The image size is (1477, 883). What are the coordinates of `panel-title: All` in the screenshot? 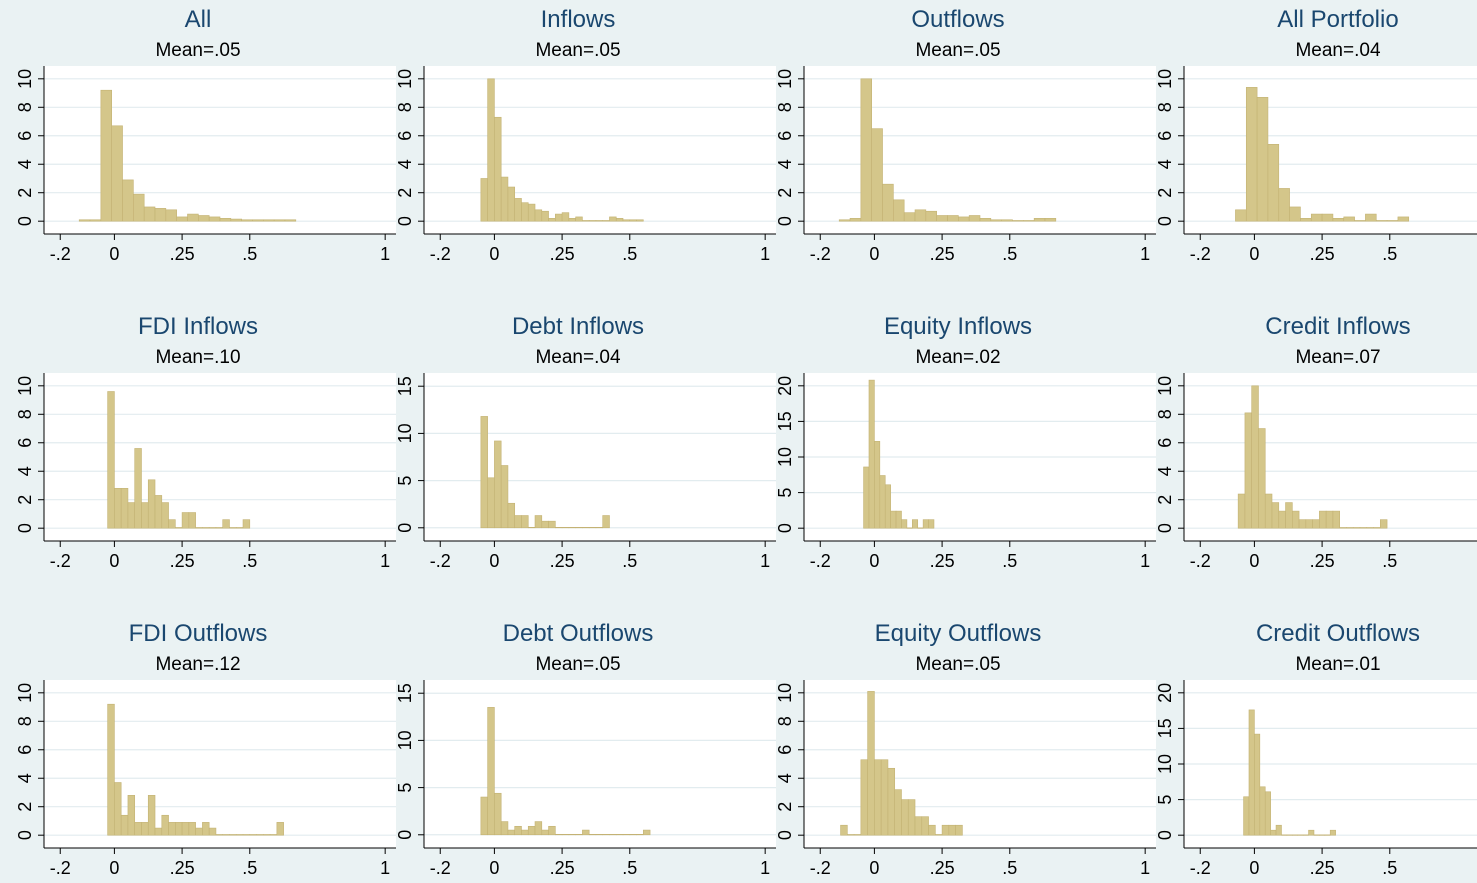 It's located at (198, 19).